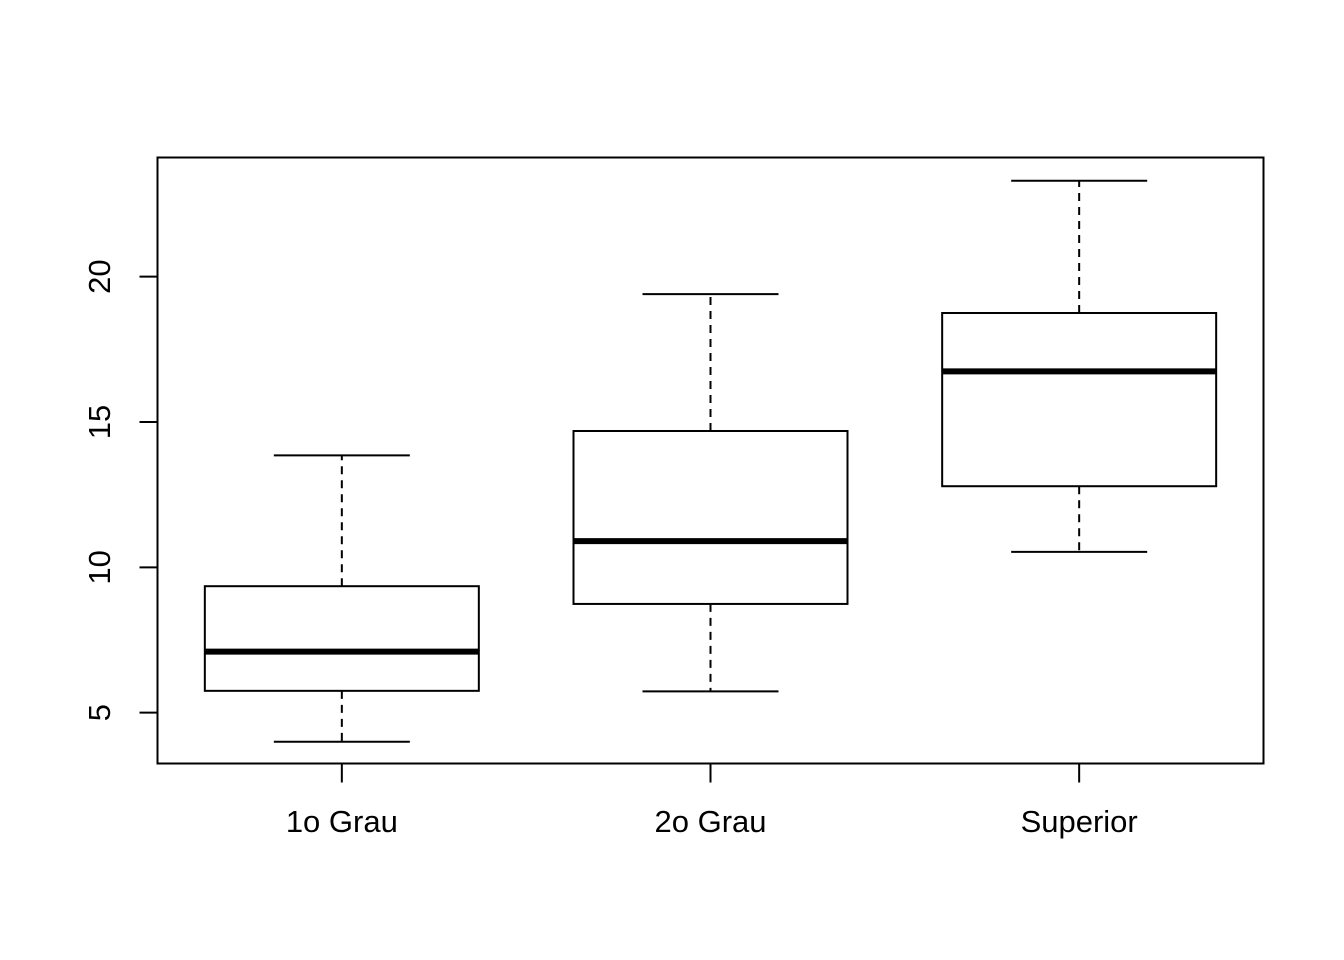 Image resolution: width=1344 pixels, height=960 pixels. Describe the element at coordinates (99, 276) in the screenshot. I see `y-tick-label: 20` at that location.